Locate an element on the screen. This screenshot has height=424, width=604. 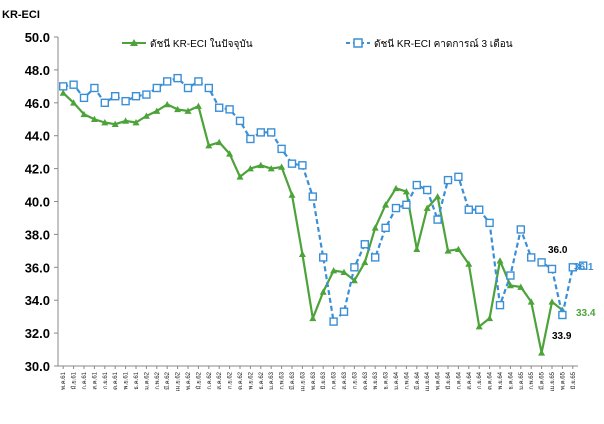
y-tick-label: 30.0 is located at coordinates (37, 366).